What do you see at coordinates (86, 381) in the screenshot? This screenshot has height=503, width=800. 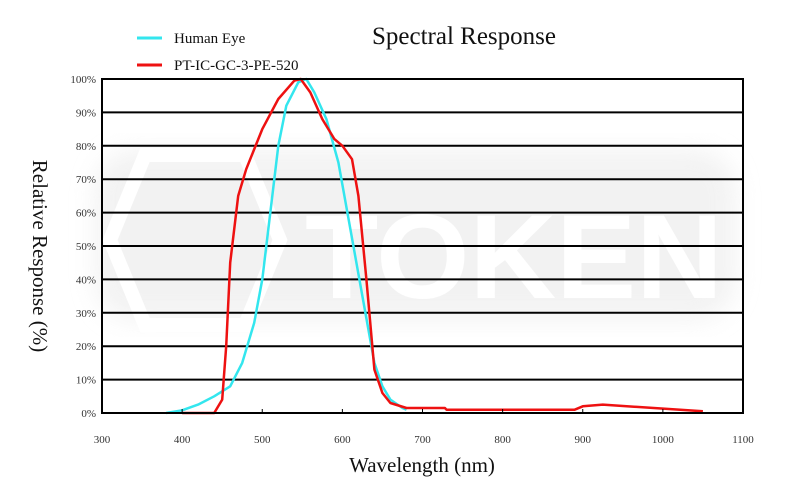 I see `y-tick-label: 10%` at bounding box center [86, 381].